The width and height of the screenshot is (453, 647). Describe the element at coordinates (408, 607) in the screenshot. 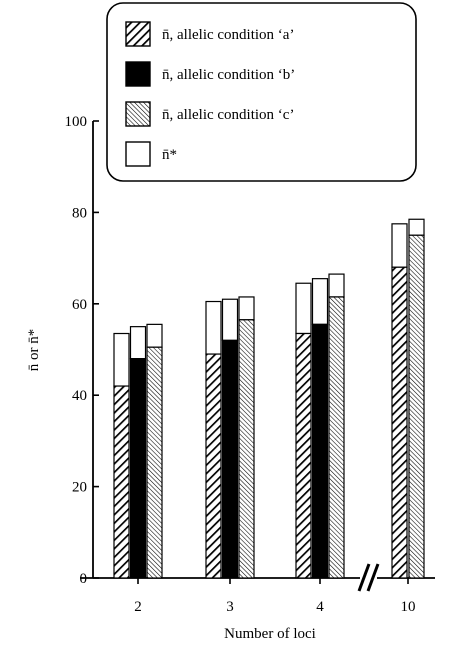

I see `x-tick-label: 10` at that location.